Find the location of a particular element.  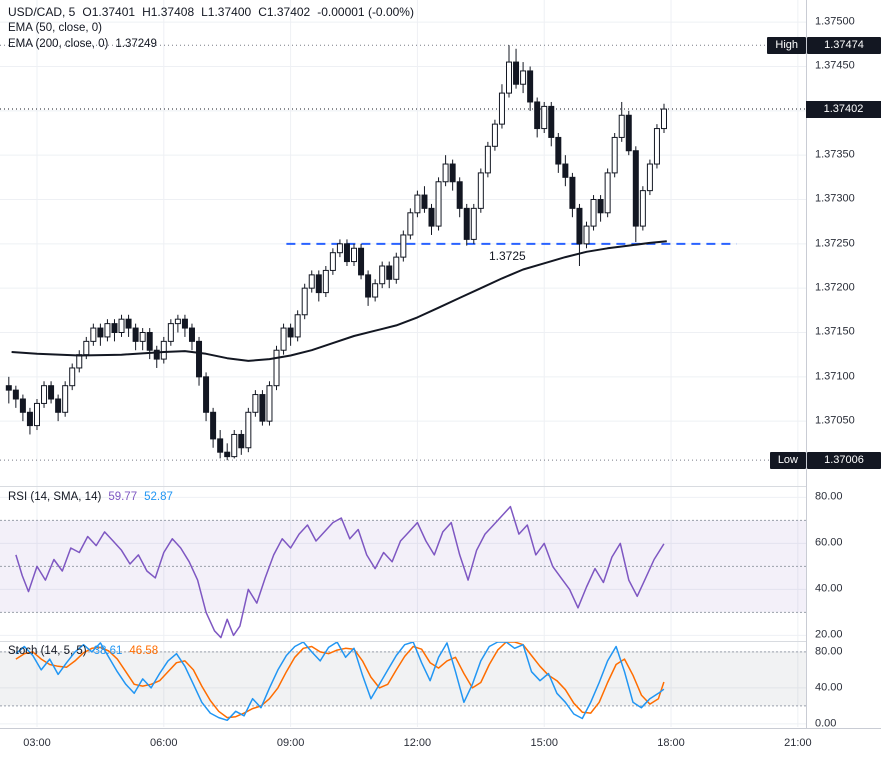

ema200-legend: EMA (200, close, 0) 1.37249 is located at coordinates (86, 45).